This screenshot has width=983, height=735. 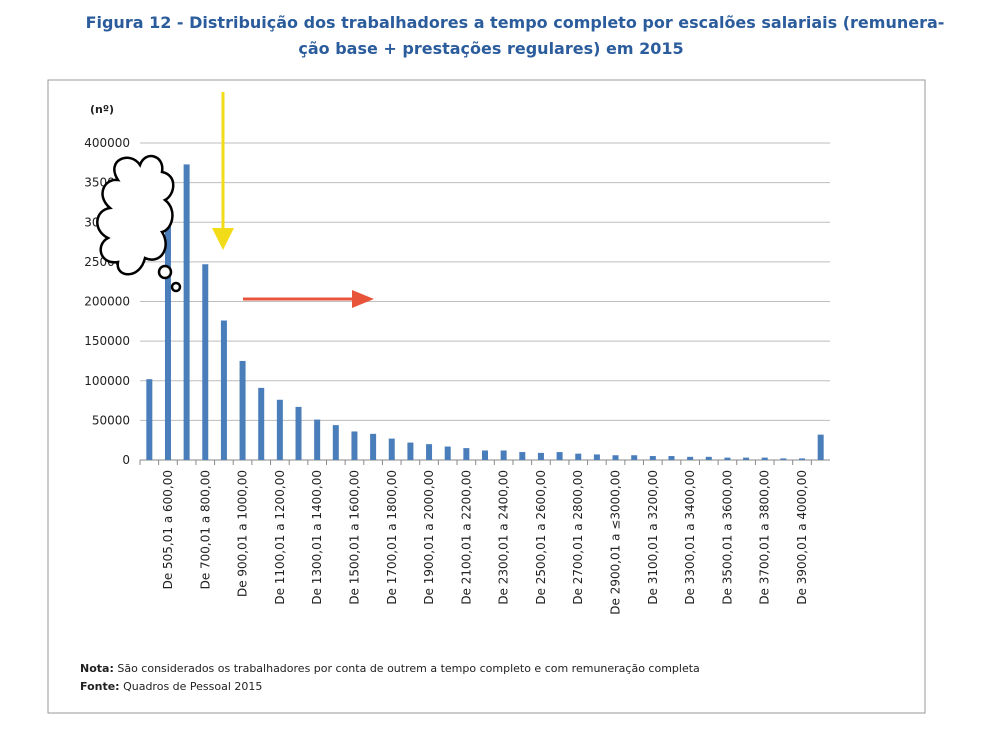 What do you see at coordinates (466, 537) in the screenshot?
I see `x-tick-label: De 2100,01 a 2200,00` at bounding box center [466, 537].